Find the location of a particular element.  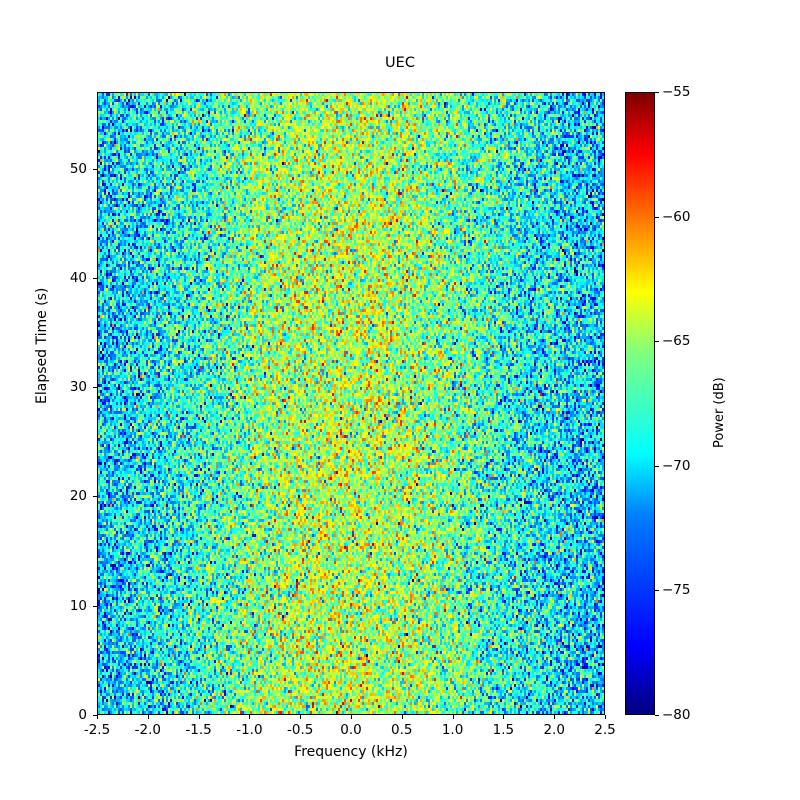

colorbar-tick-label: −60 is located at coordinates (676, 216).